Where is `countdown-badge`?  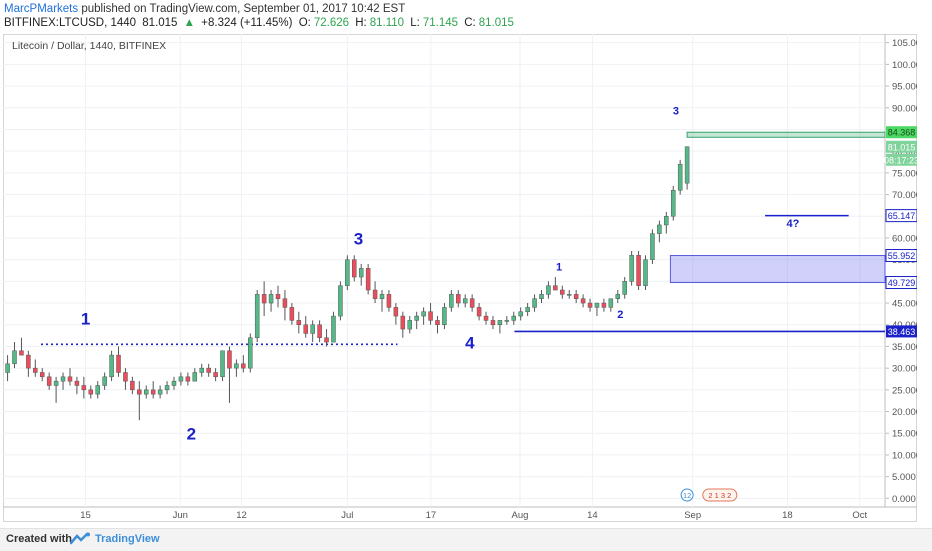 countdown-badge is located at coordinates (901, 159).